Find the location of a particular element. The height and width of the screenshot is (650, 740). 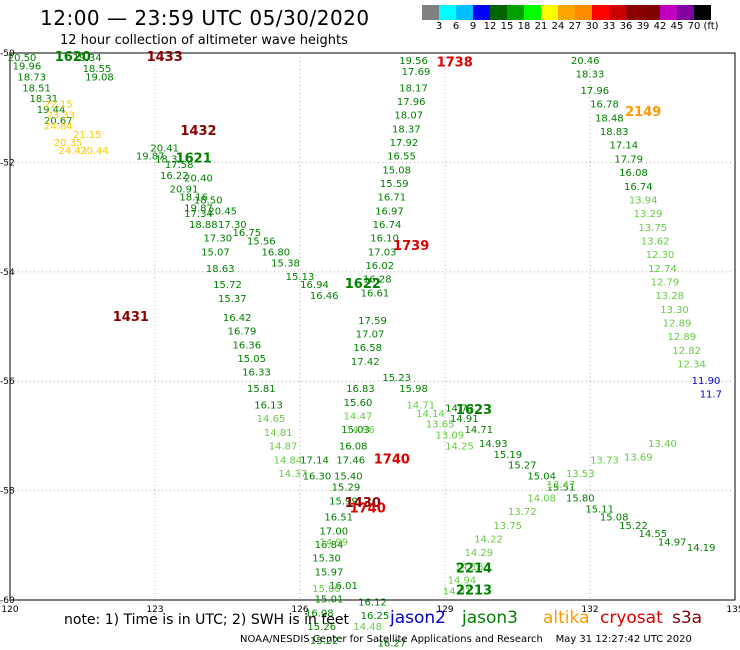

wave-height-value: 17.59 is located at coordinates (372, 321).